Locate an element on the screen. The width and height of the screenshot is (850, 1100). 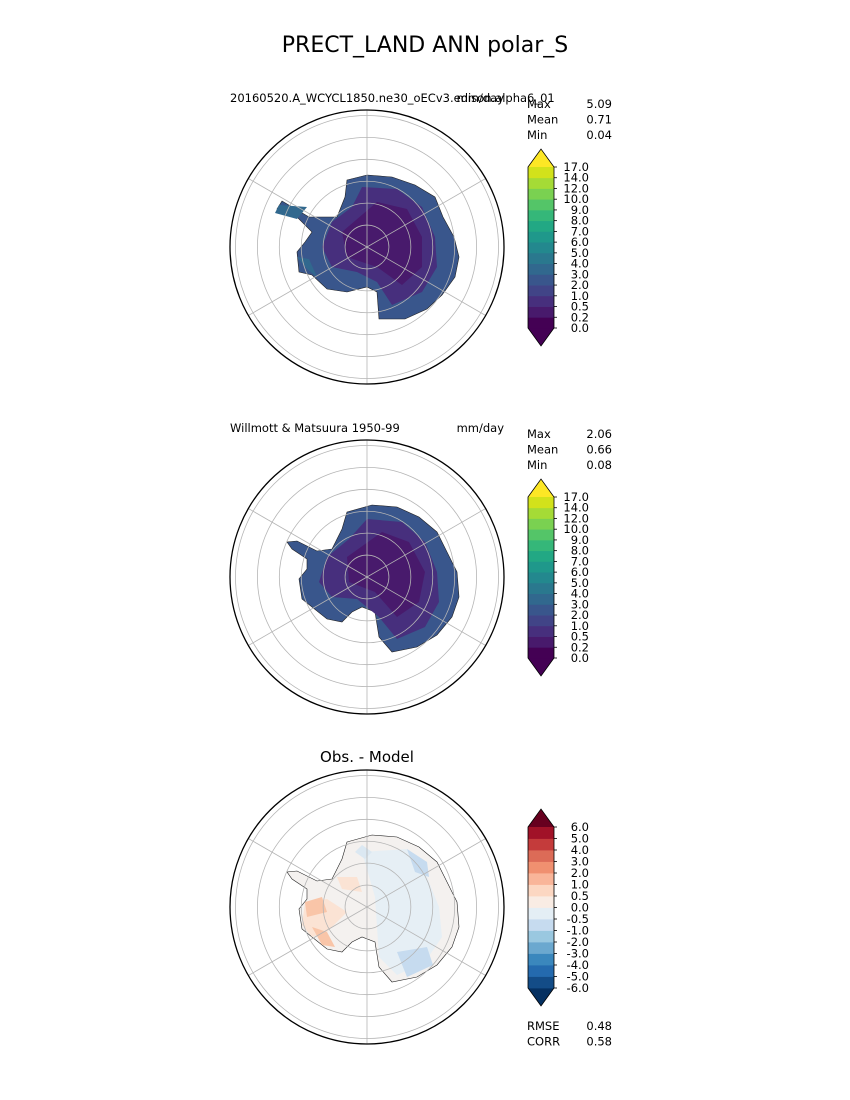
stats-model: Max 5.09 Mean 0.71 Min 0.04 is located at coordinates (569, 119).